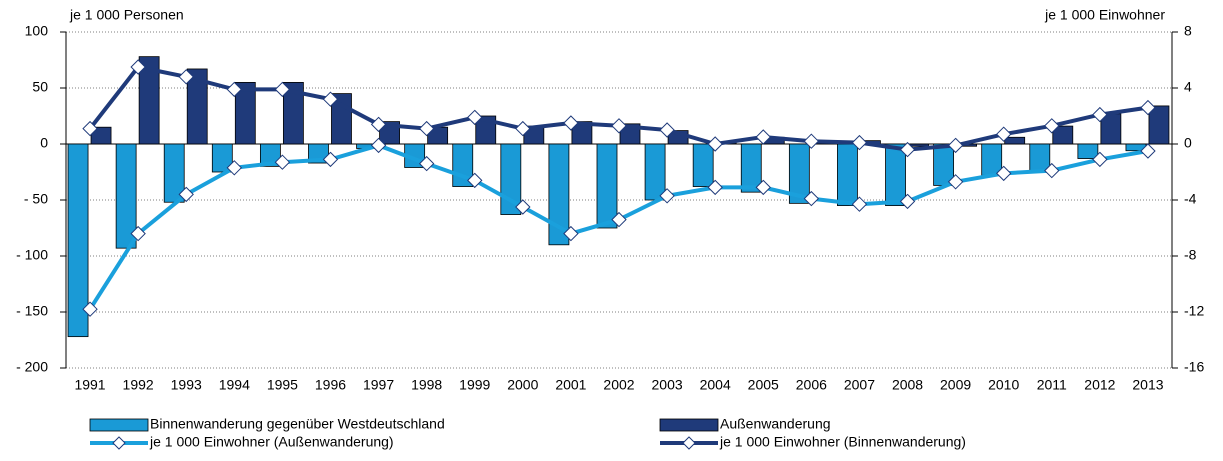 Image resolution: width=1223 pixels, height=461 pixels. I want to click on x-tick-label: 2001, so click(570, 385).